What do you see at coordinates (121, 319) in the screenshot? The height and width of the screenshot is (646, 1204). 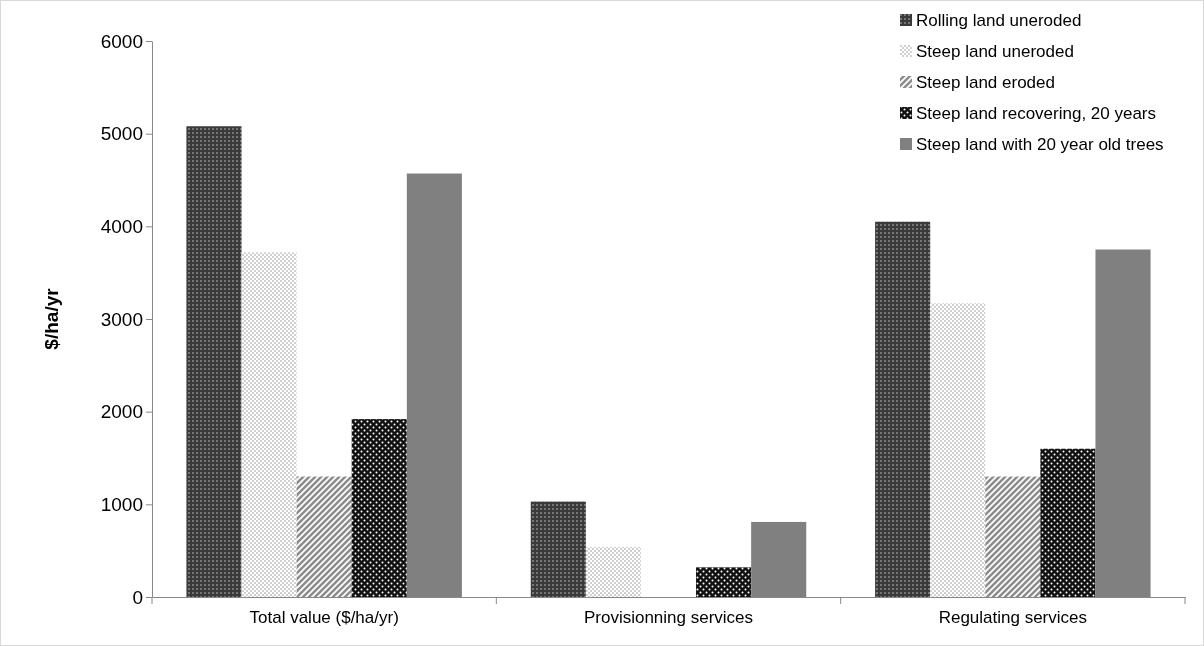 I see `y-tick-label: 3000` at bounding box center [121, 319].